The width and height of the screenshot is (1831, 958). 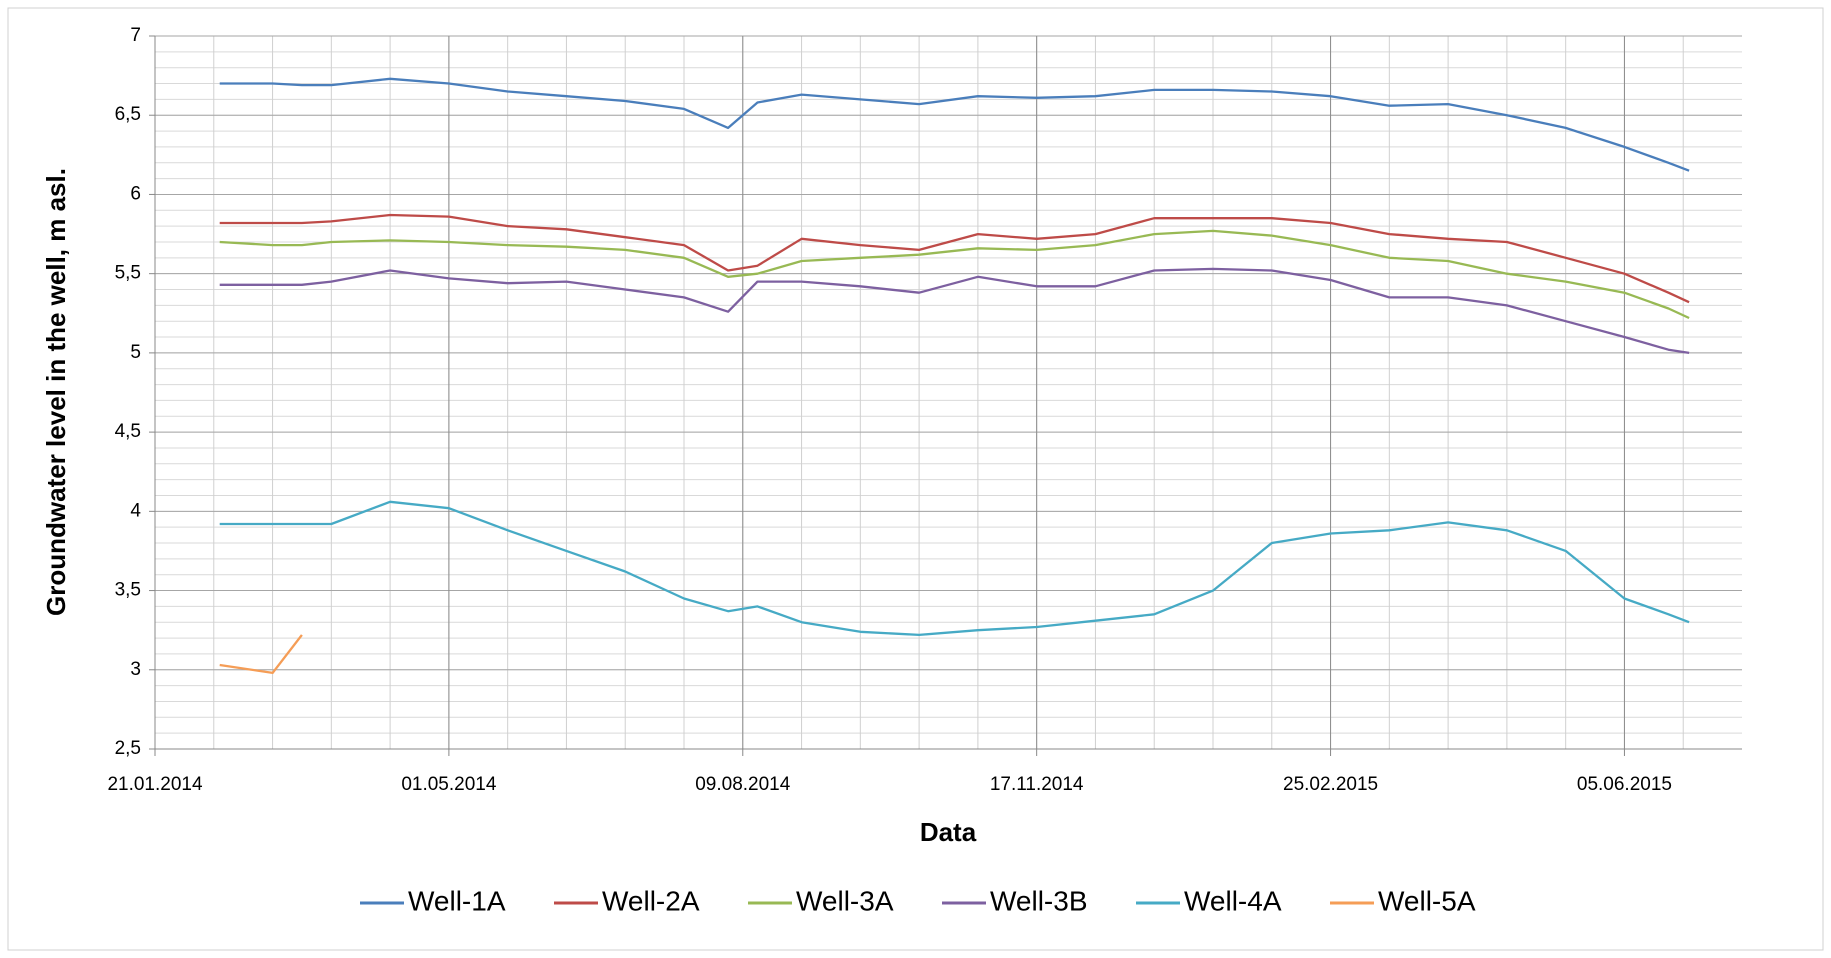 I want to click on y-tick-label: 5, so click(x=135, y=352).